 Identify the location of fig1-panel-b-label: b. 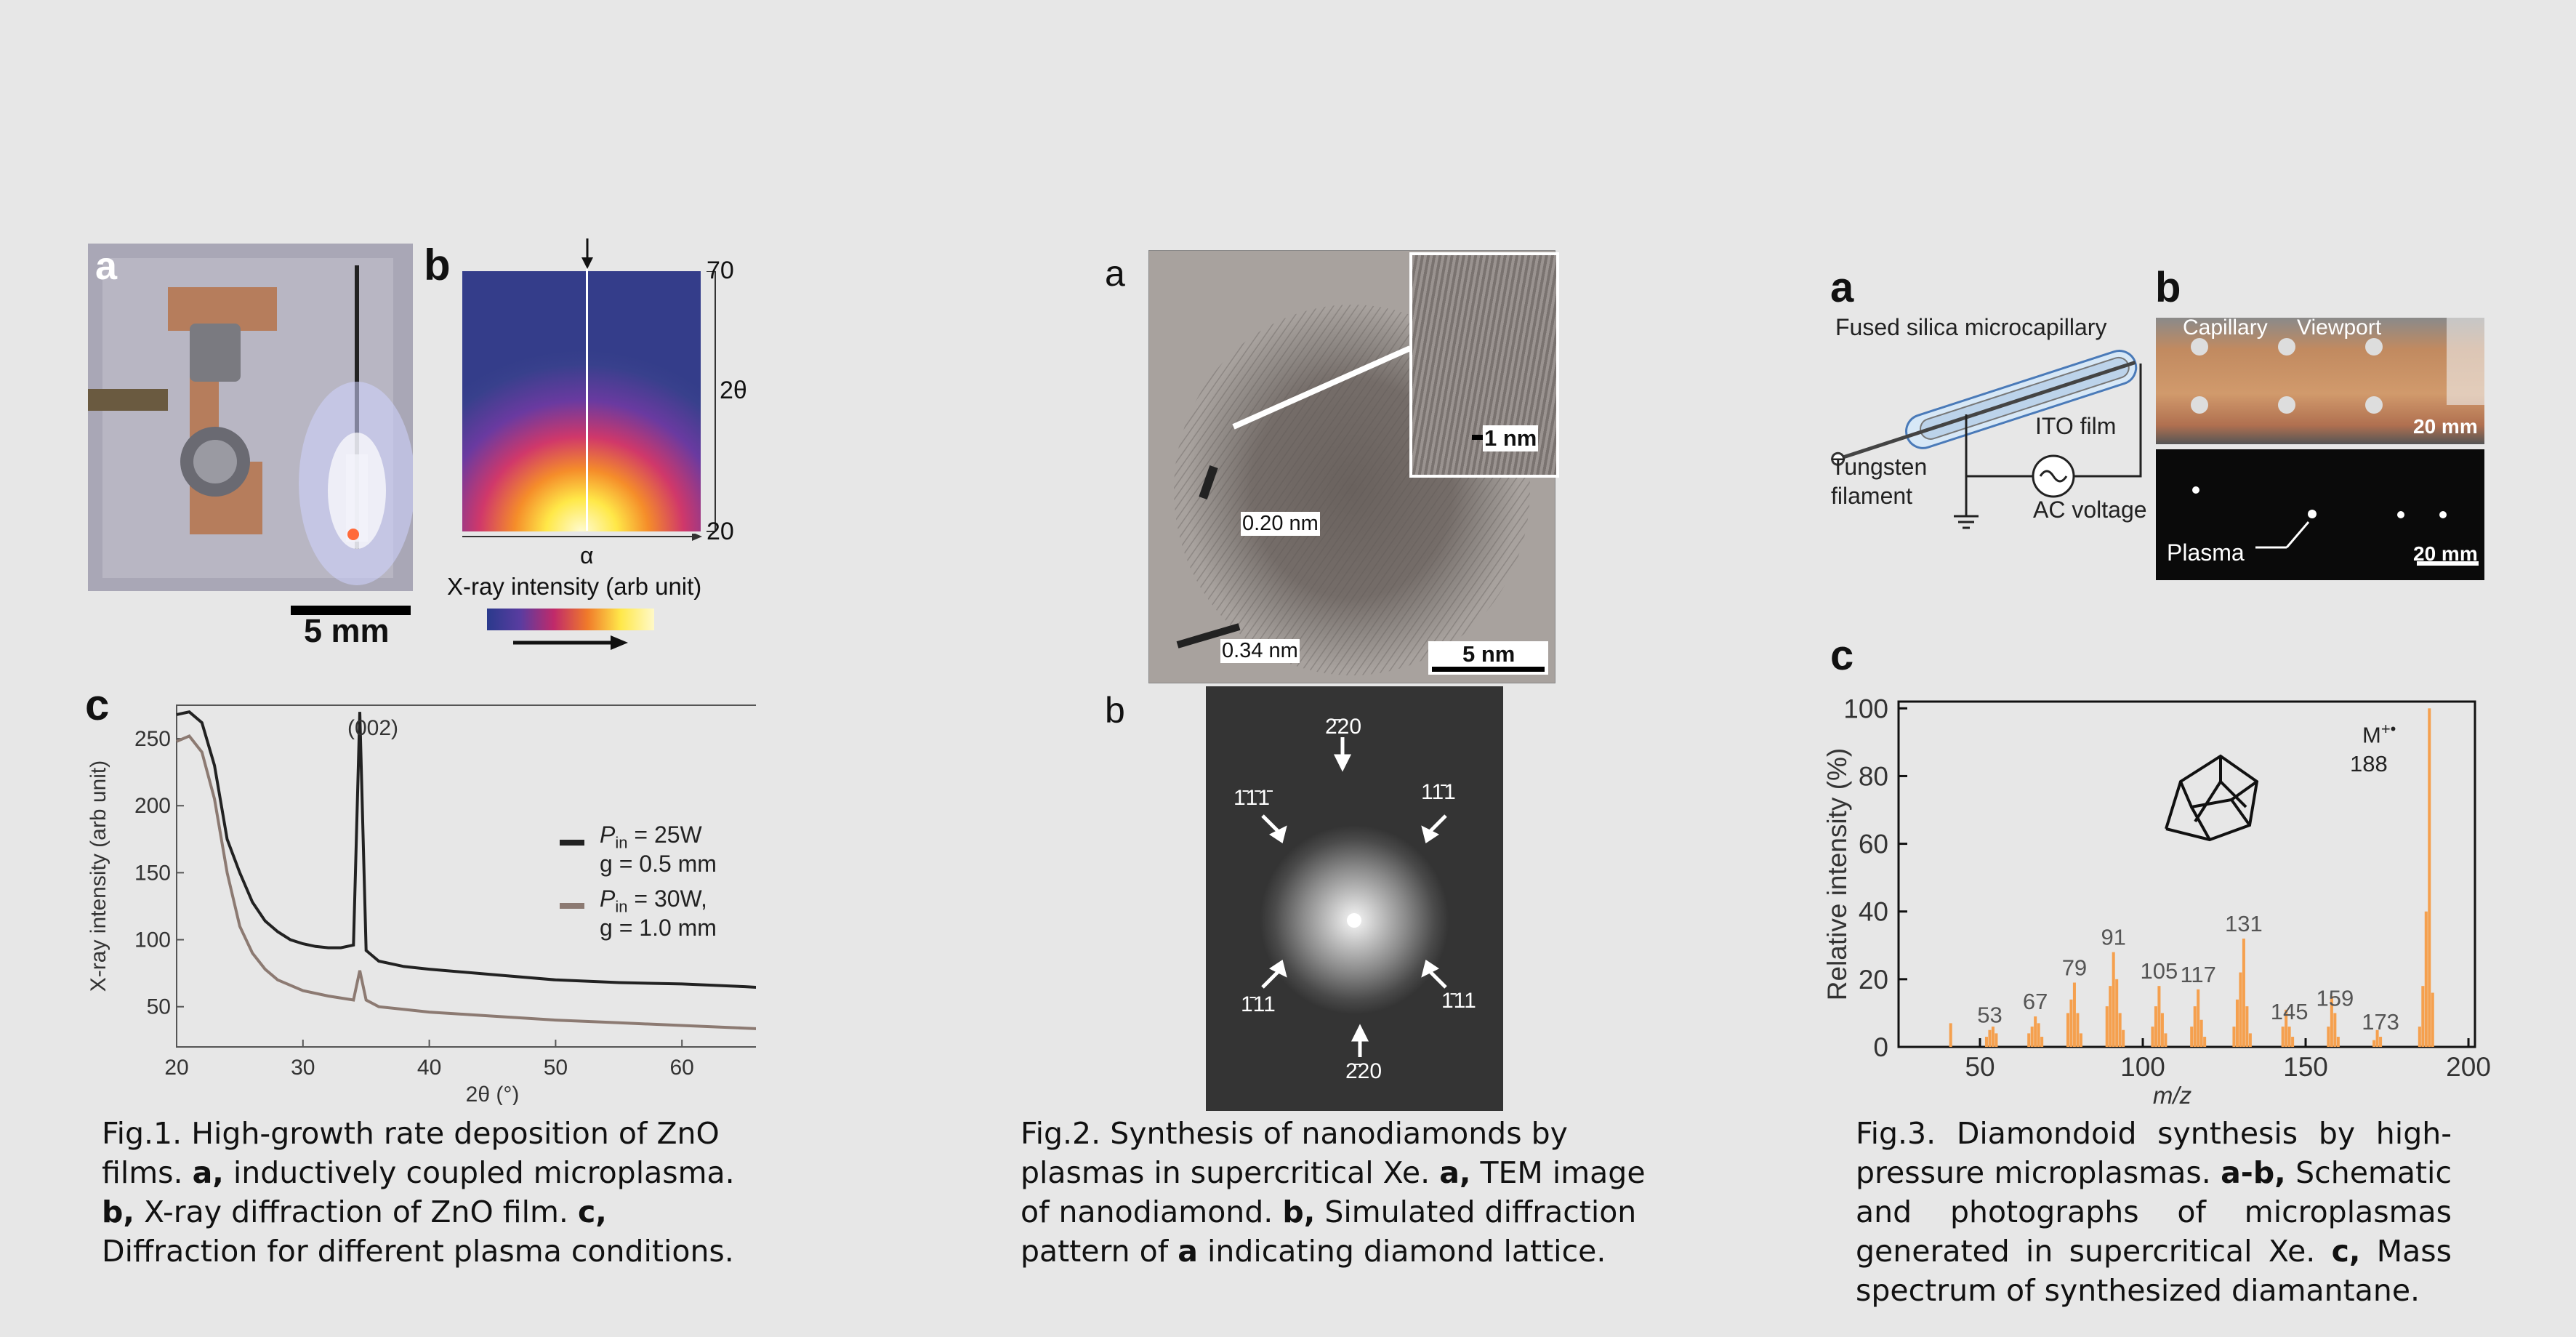
(437, 265).